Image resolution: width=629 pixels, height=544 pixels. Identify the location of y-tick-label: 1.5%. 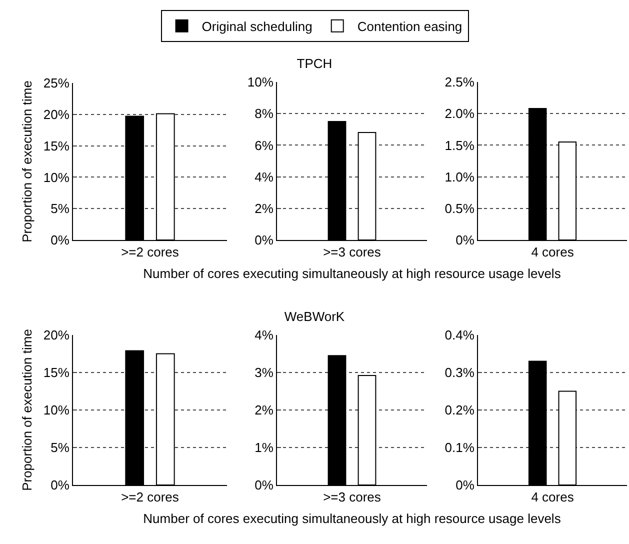
(459, 145).